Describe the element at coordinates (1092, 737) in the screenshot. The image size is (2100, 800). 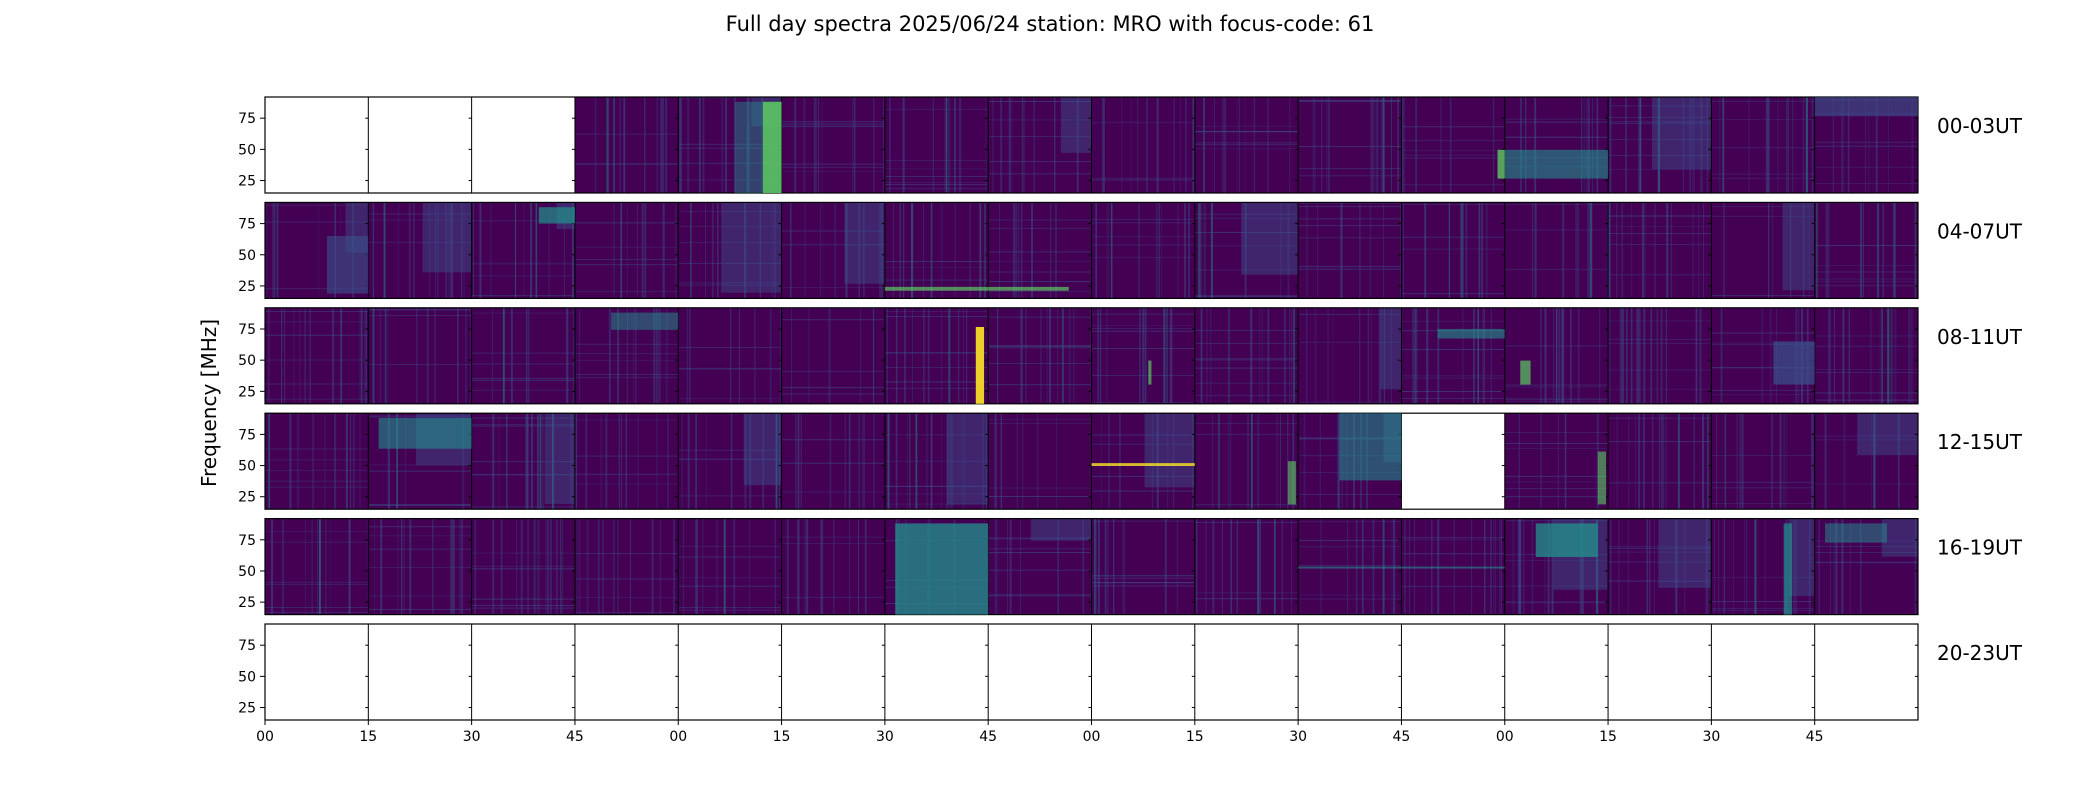
I see `x-tick-label: 00` at that location.